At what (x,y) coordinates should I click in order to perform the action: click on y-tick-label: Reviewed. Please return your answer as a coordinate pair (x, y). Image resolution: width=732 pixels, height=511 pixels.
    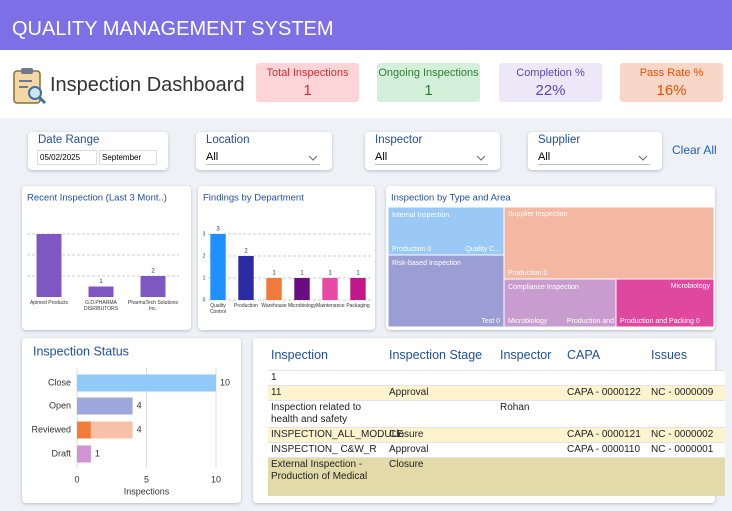
    Looking at the image, I should click on (51, 429).